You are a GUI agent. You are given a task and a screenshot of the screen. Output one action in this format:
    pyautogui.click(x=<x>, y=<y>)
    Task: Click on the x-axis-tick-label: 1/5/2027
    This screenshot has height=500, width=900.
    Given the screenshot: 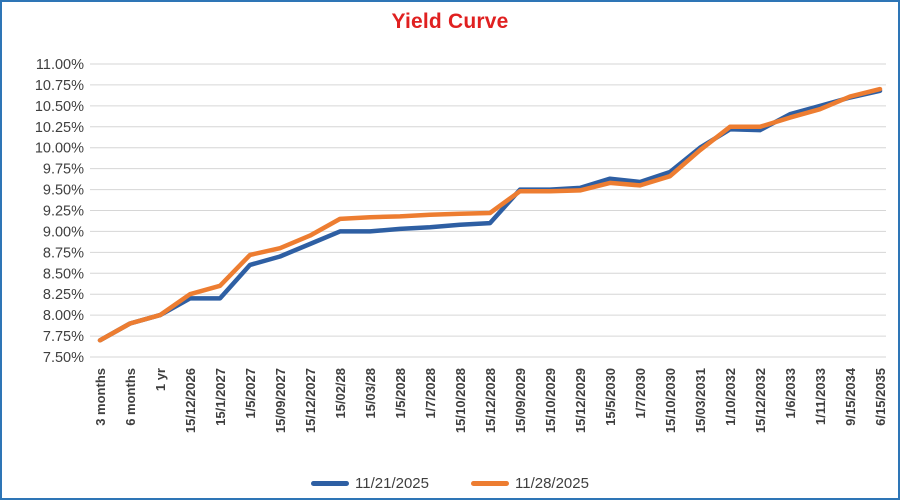 What is the action you would take?
    pyautogui.click(x=250, y=393)
    